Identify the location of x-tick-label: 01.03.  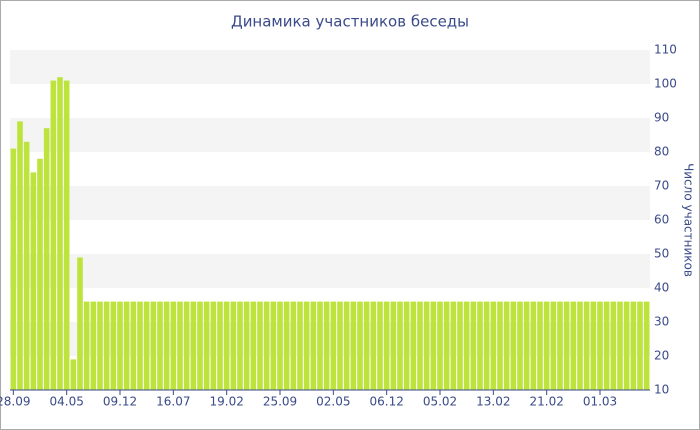
(600, 402).